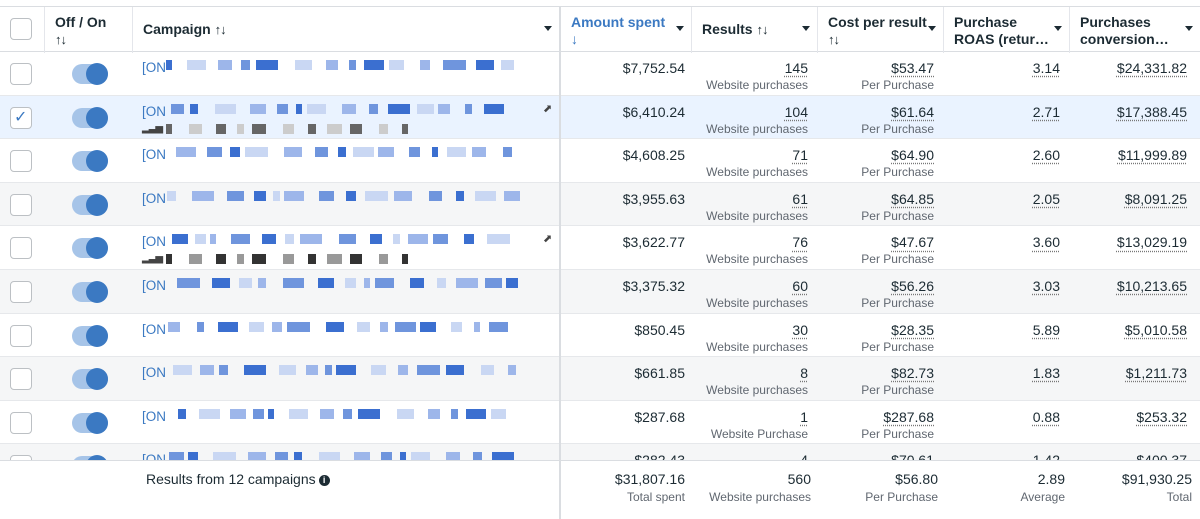 The width and height of the screenshot is (1200, 519). Describe the element at coordinates (912, 68) in the screenshot. I see `cost-per-result-value: $53.47` at that location.